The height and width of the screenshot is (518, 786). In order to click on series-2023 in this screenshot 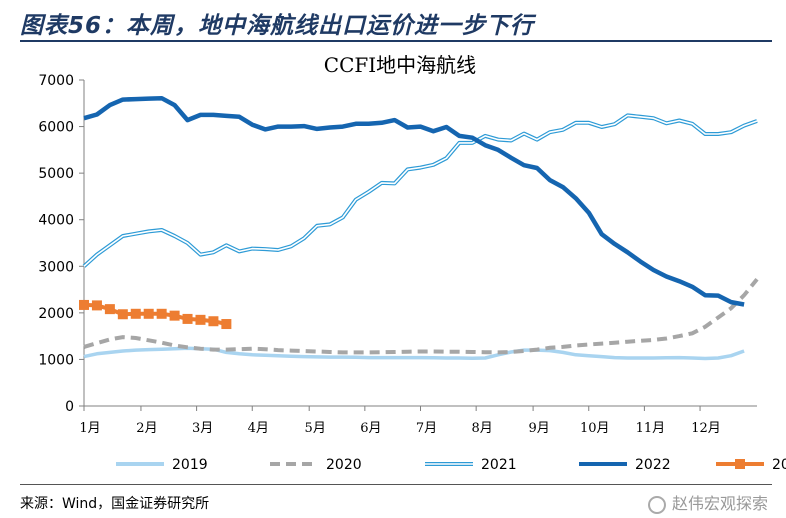, I will do `click(155, 314)`.